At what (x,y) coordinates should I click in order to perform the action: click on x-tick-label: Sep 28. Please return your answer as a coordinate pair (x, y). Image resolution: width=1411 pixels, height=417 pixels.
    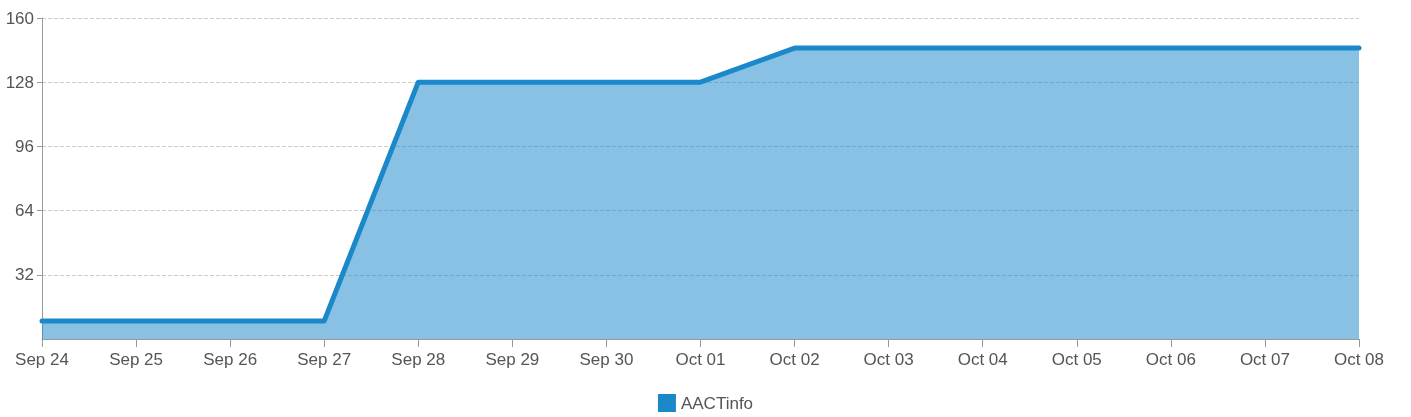
    Looking at the image, I should click on (418, 359).